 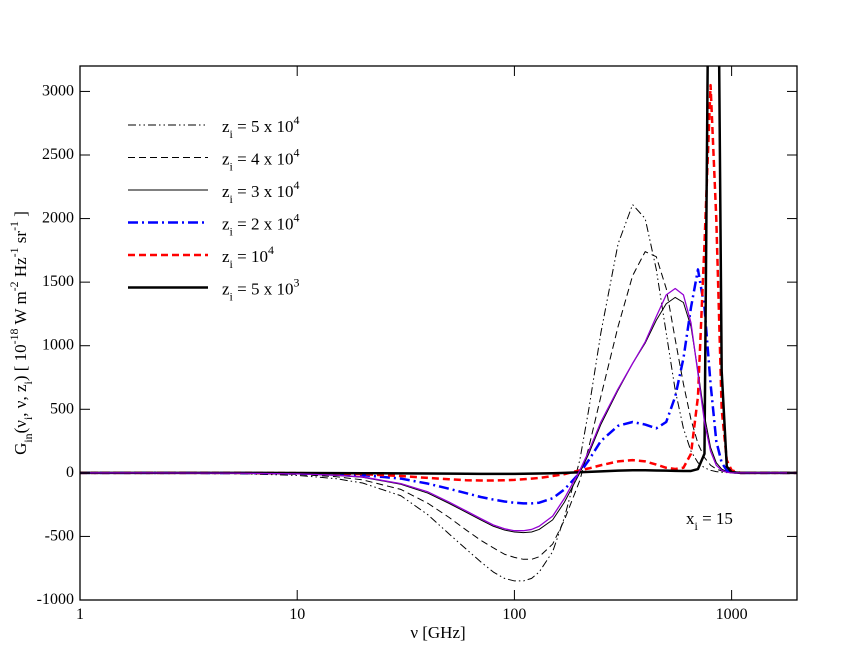 I want to click on x-axis-label: ν [GHz], so click(x=437, y=632).